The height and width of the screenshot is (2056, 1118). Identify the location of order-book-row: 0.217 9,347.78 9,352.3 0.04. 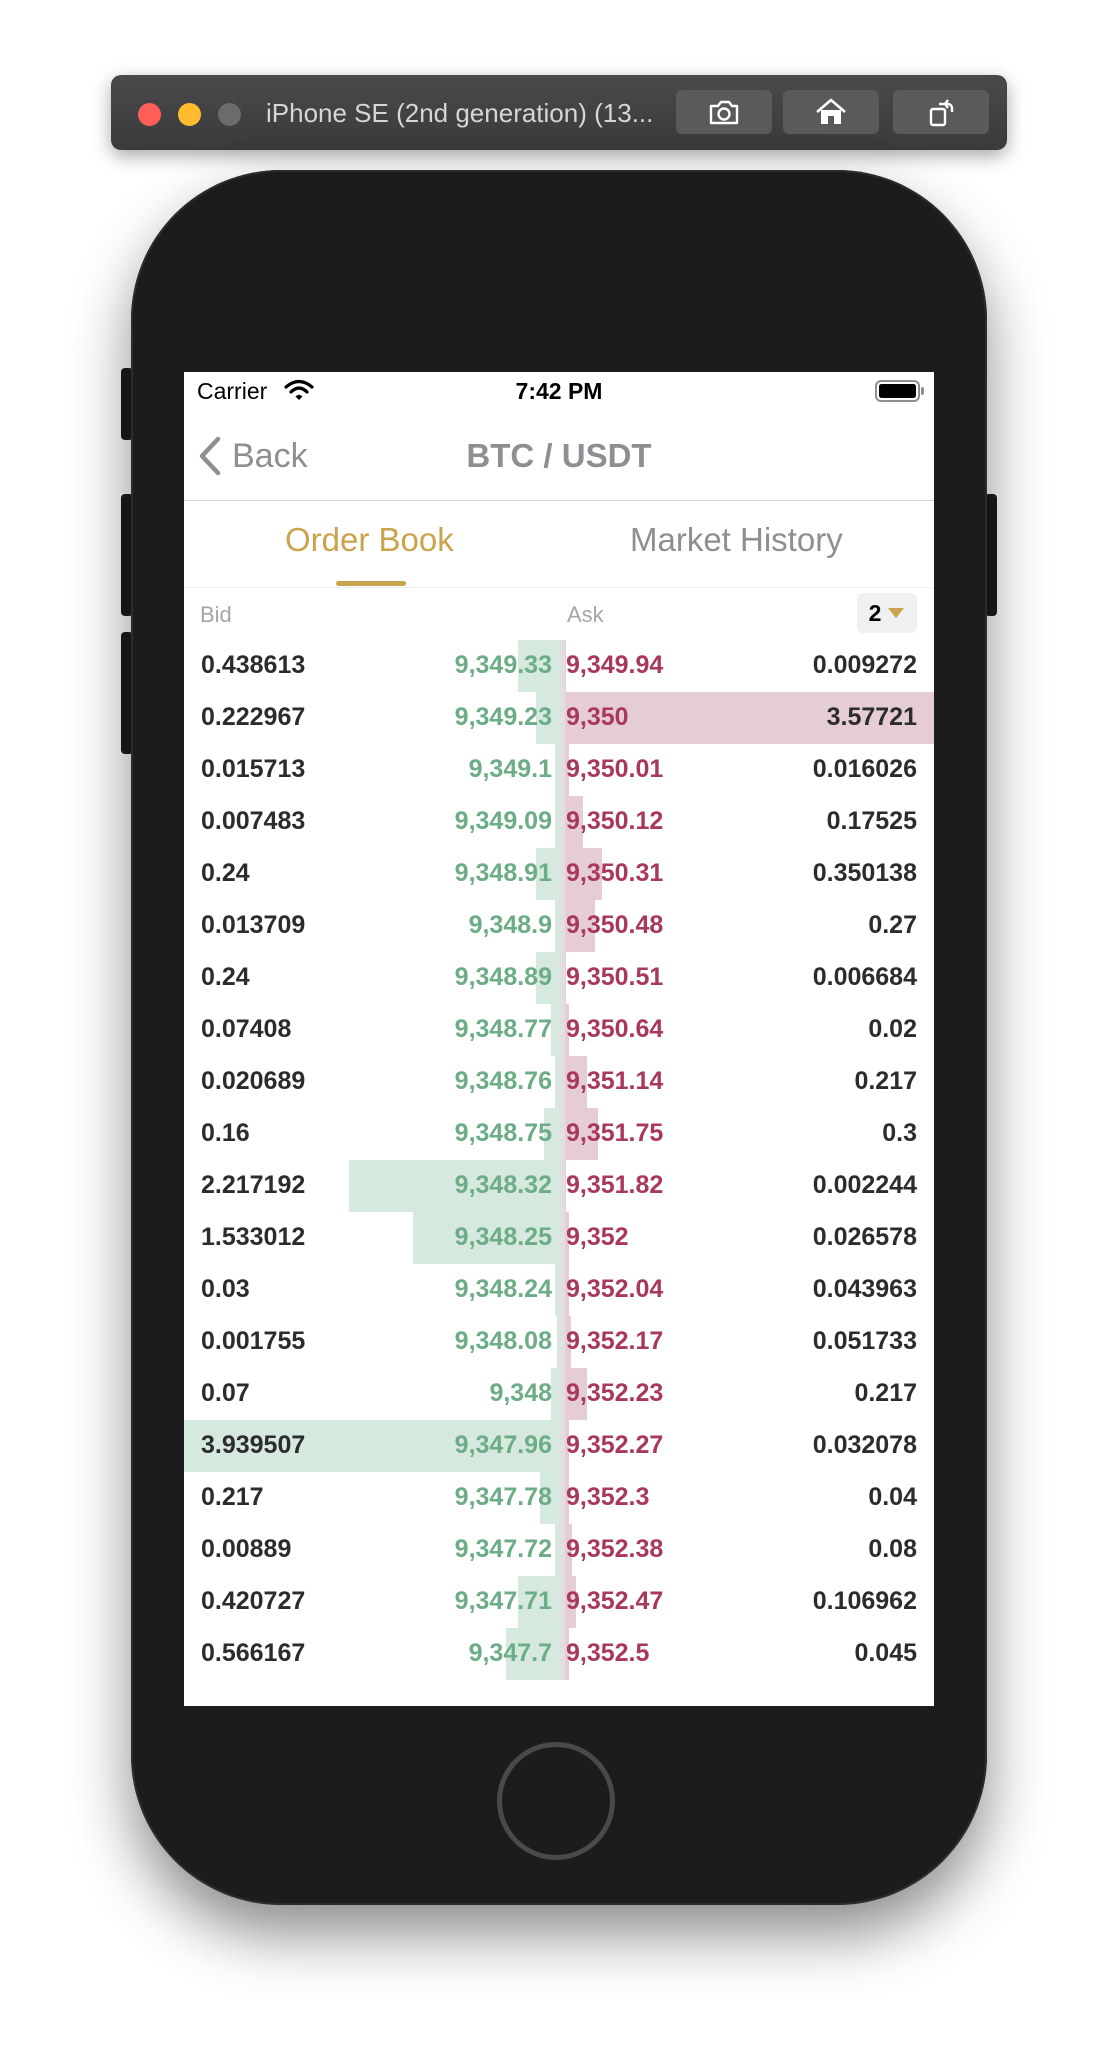
(559, 1498).